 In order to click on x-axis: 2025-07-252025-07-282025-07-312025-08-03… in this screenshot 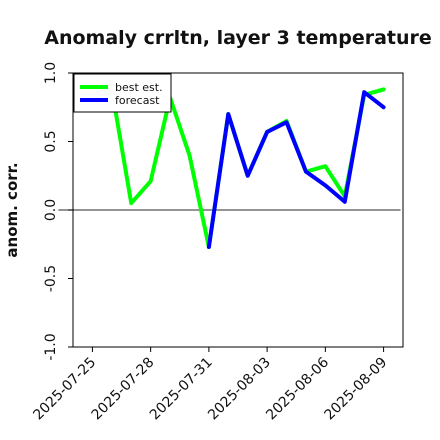, I will do `click(210, 385)`.